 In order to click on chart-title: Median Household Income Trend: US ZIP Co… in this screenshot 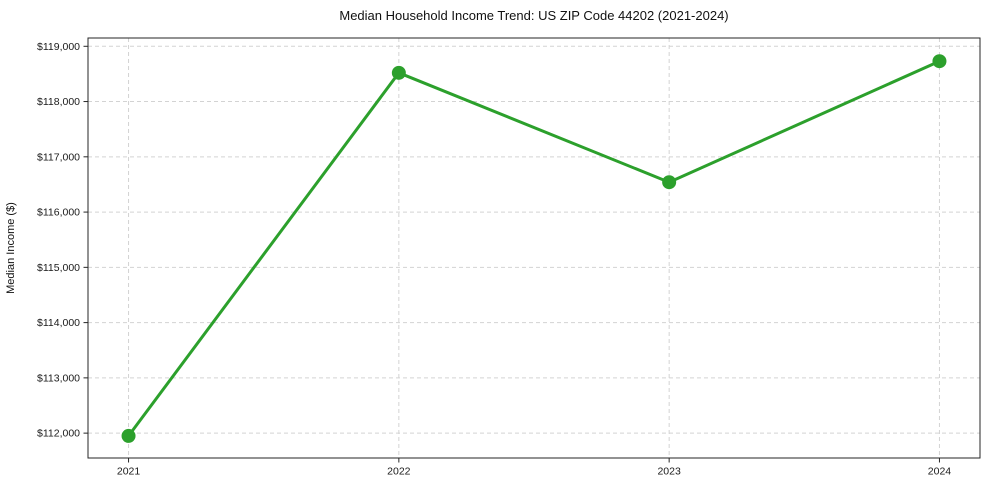, I will do `click(533, 15)`.